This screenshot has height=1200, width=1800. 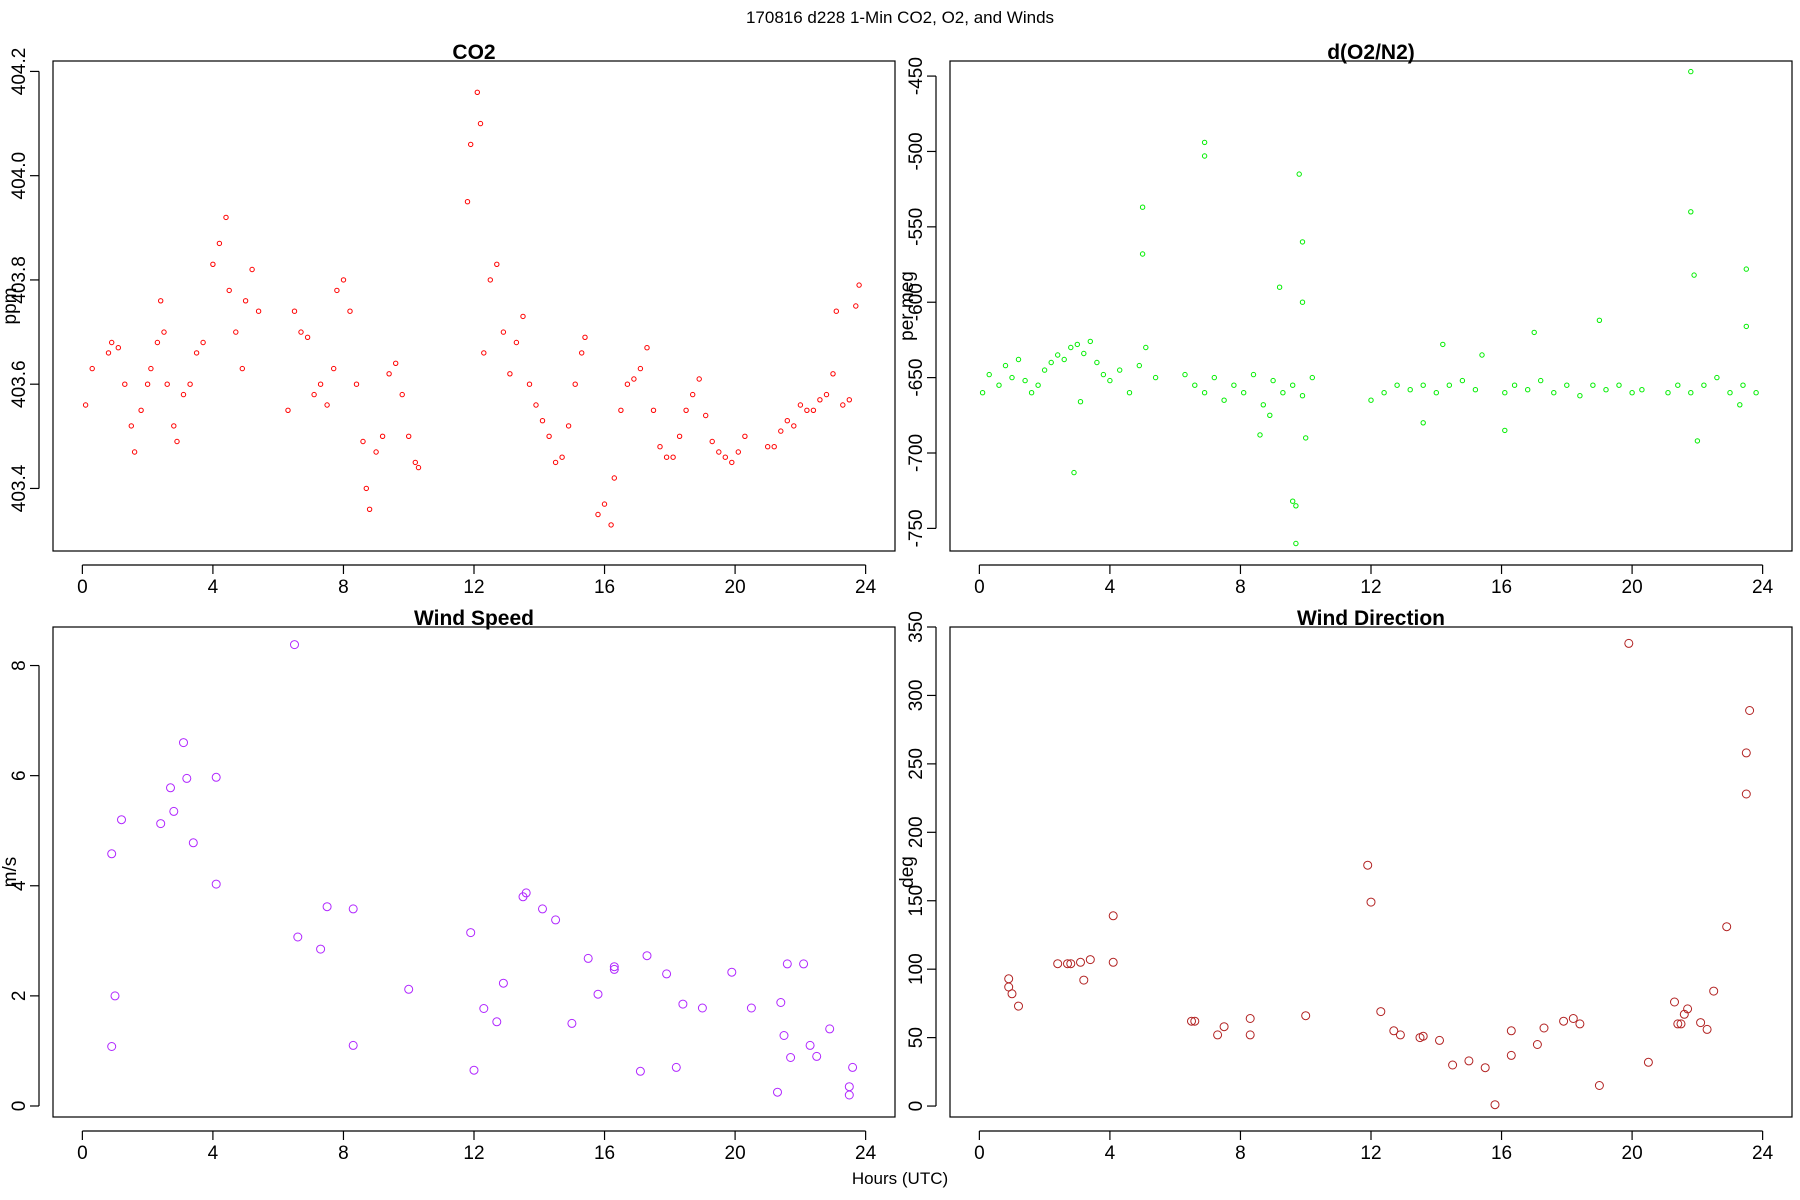 I want to click on wd-y-tick-label: 200, so click(x=916, y=832).